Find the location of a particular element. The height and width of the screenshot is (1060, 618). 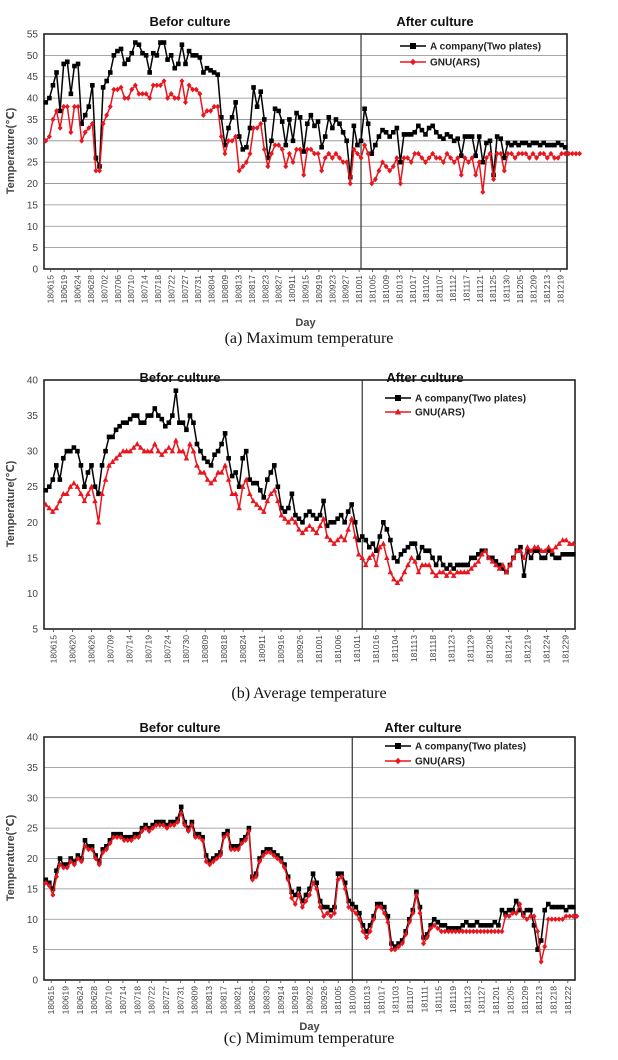

x-tick-label: 180731 is located at coordinates (198, 289).